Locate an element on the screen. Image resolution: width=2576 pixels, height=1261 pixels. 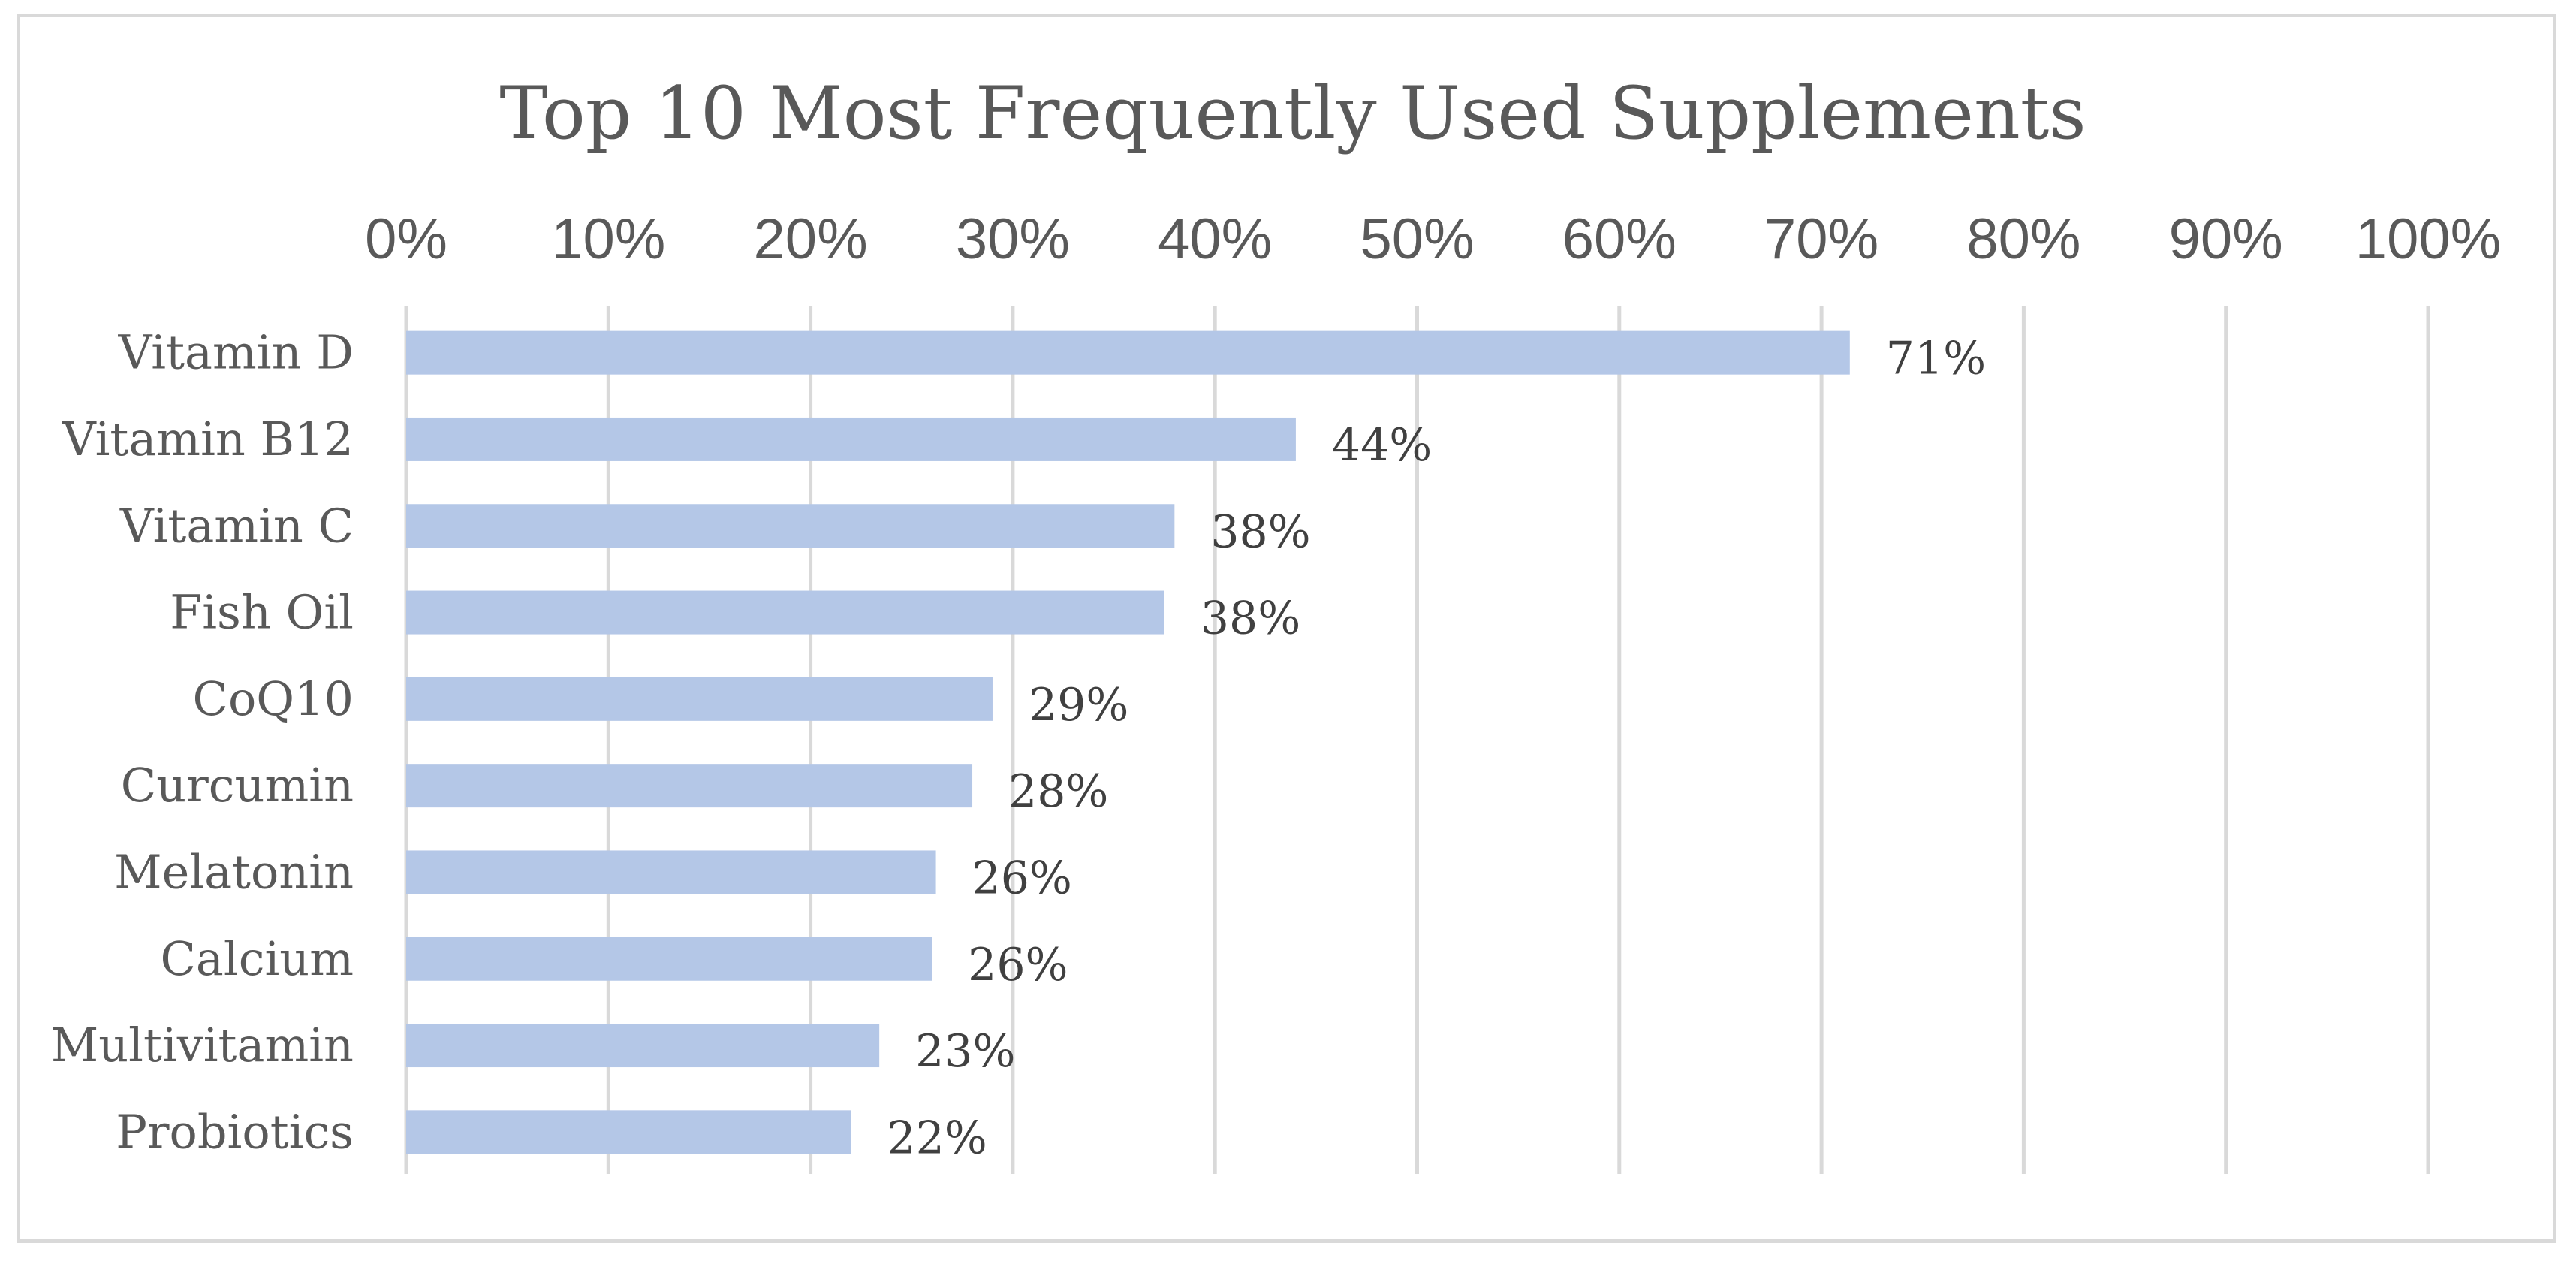
x-tick-label: 50% is located at coordinates (1417, 239).